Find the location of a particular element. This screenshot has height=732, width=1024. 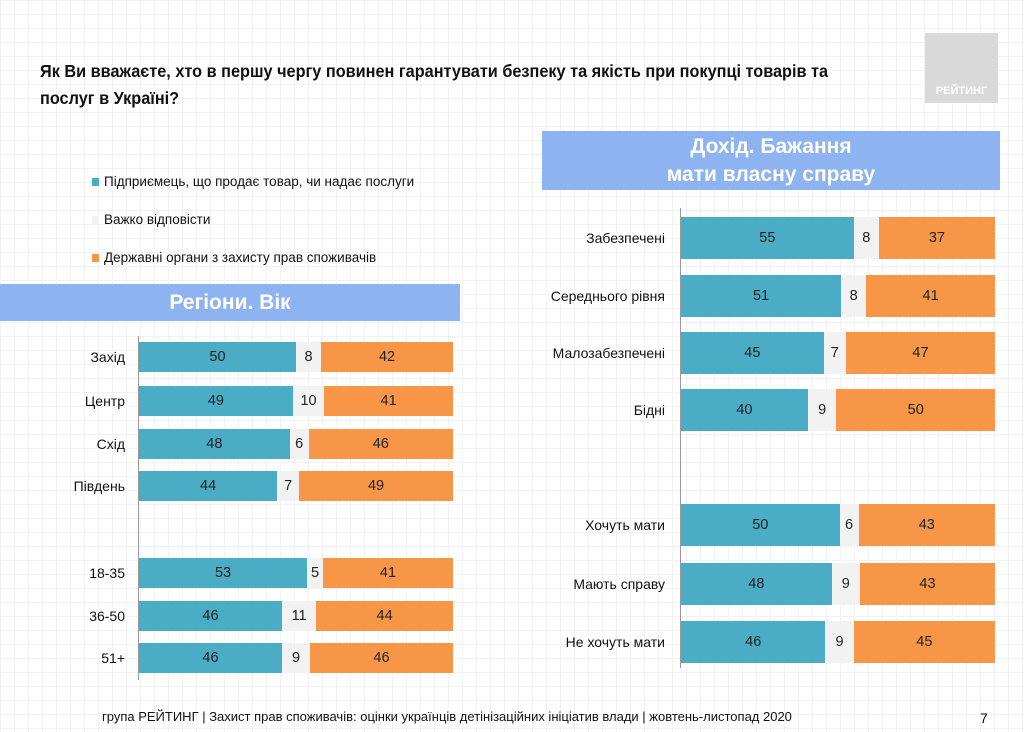

header-line: мати власну справу is located at coordinates (771, 174).